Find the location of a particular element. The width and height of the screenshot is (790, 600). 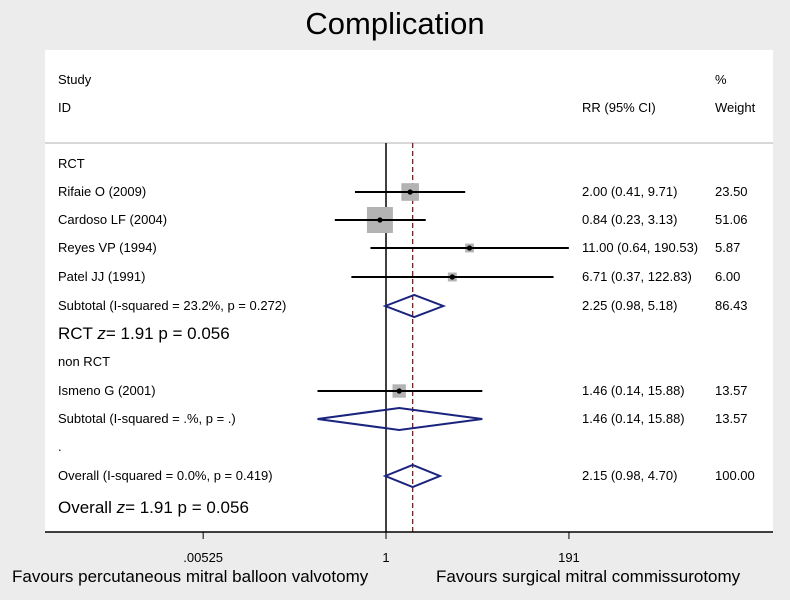

study-weight: 51.06 is located at coordinates (731, 219).